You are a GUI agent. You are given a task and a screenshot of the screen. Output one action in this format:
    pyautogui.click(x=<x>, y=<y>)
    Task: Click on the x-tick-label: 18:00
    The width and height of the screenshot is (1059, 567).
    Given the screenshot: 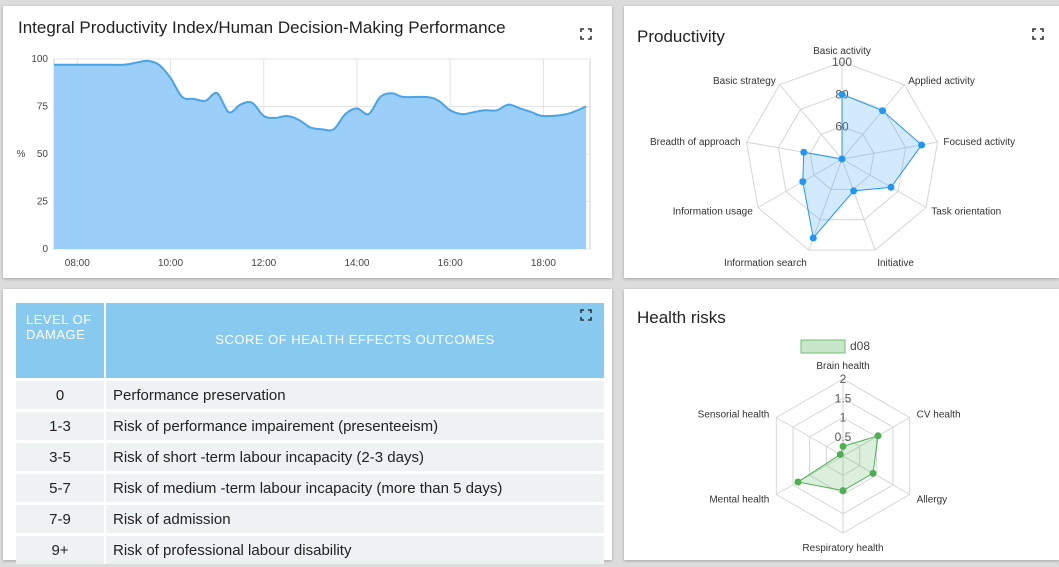 What is the action you would take?
    pyautogui.click(x=543, y=263)
    